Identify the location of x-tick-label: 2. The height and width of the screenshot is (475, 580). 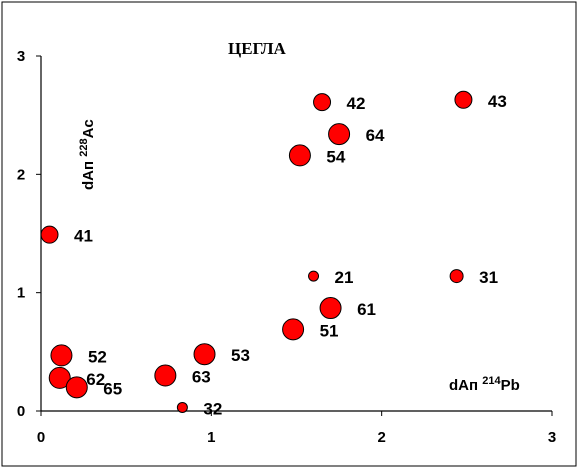
(381, 437).